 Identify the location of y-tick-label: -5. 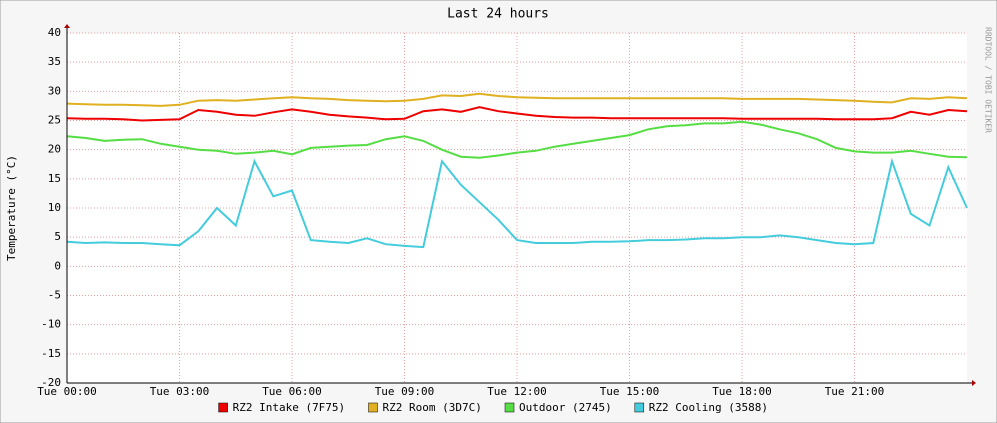
(54, 295).